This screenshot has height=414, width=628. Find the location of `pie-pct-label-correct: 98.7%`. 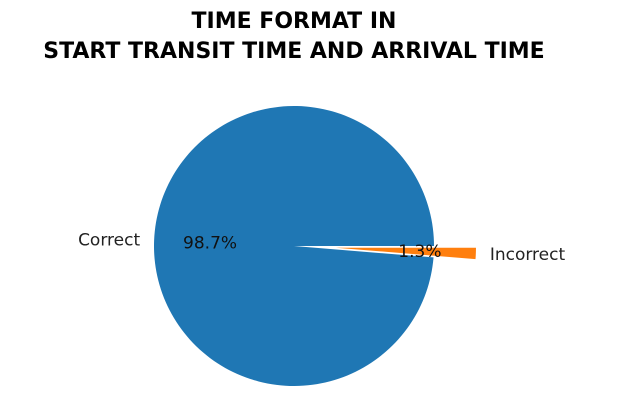

pie-pct-label-correct: 98.7% is located at coordinates (210, 244).